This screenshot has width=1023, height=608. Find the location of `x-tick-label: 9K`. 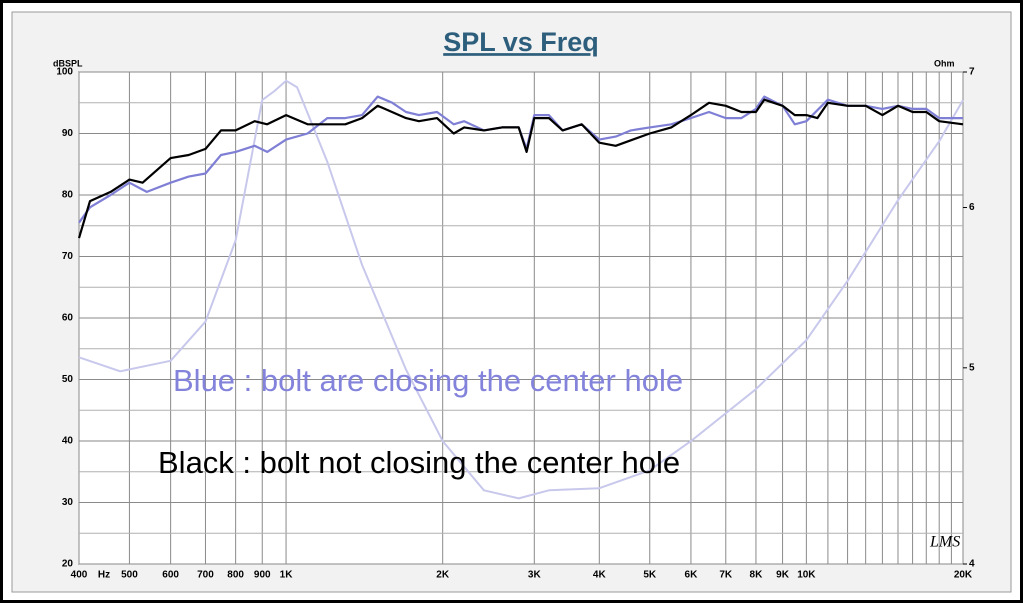

x-tick-label: 9K is located at coordinates (783, 575).